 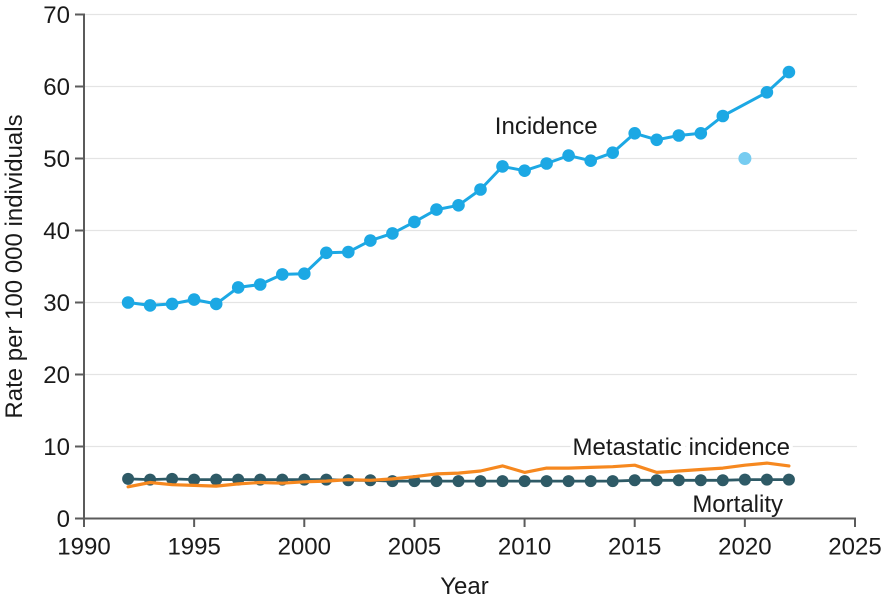 I want to click on x-axis-title: Year, so click(x=464, y=586).